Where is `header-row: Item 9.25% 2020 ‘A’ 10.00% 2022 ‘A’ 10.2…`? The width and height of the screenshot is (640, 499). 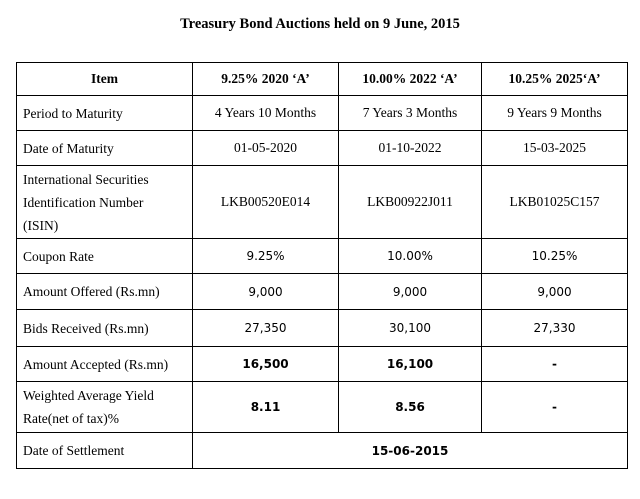 header-row: Item 9.25% 2020 ‘A’ 10.00% 2022 ‘A’ 10.2… is located at coordinates (322, 79).